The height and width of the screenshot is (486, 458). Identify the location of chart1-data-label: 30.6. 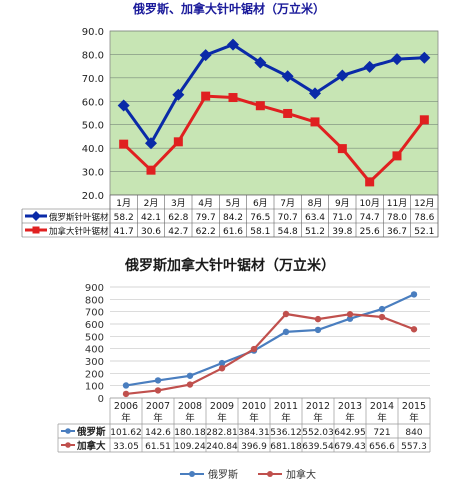
(151, 232).